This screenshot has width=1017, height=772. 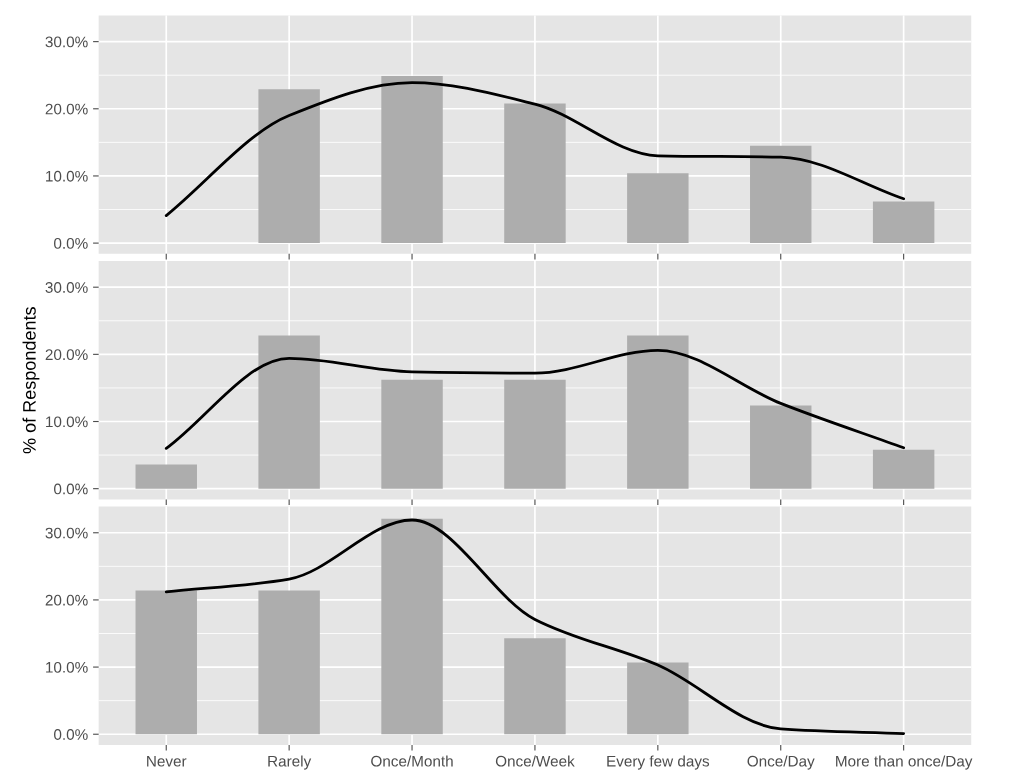 I want to click on y-axis-title: % of Respondents, so click(x=31, y=380).